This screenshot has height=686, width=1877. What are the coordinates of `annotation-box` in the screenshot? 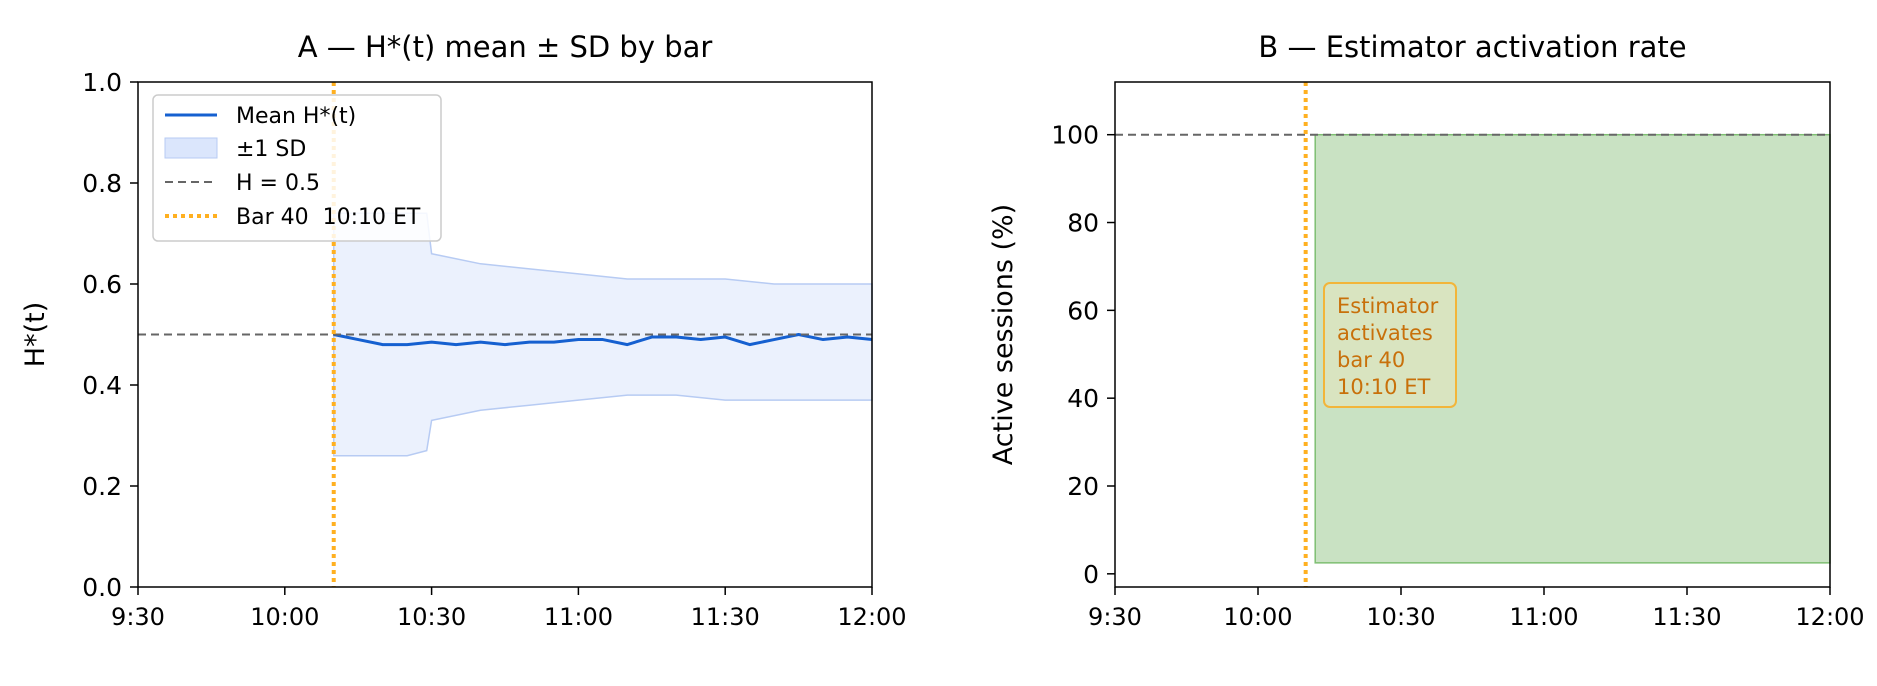 It's located at (1390, 345).